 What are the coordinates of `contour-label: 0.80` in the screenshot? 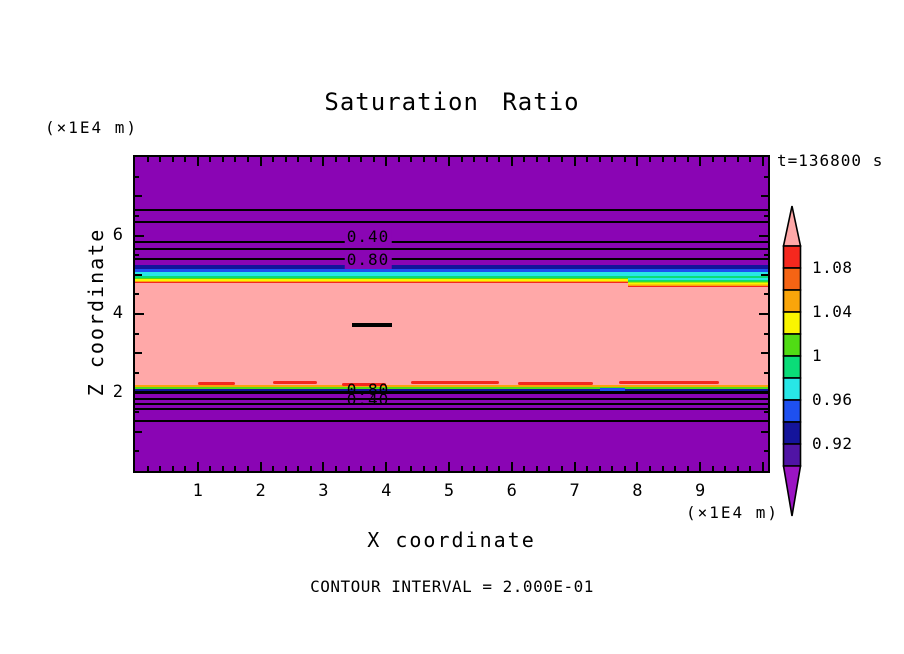 It's located at (368, 259).